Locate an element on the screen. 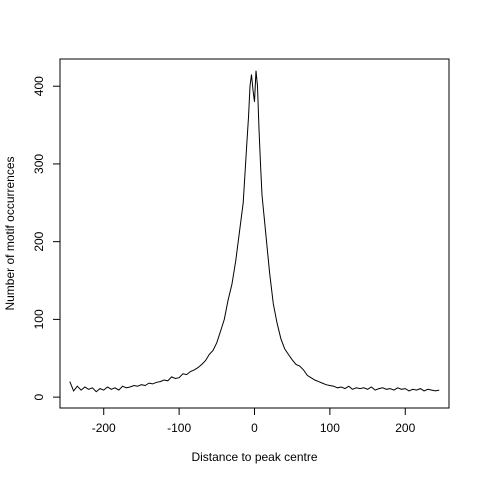 The height and width of the screenshot is (480, 480). y-tick-label: 200 is located at coordinates (39, 241).